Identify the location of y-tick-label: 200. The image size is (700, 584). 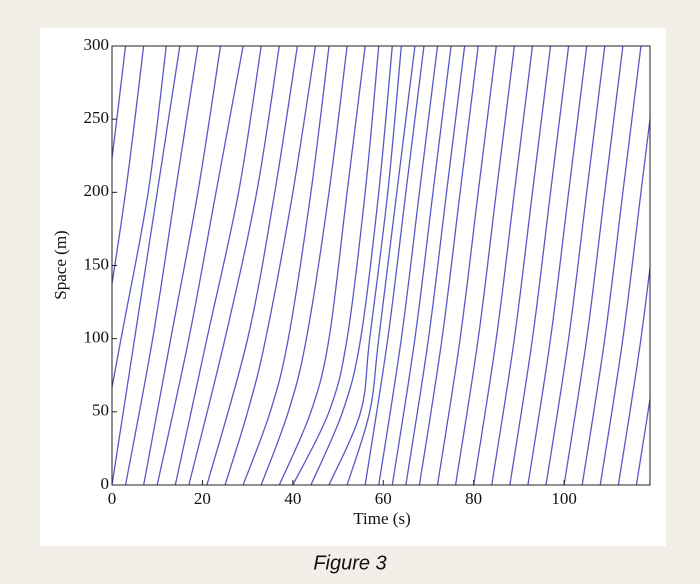
(97, 190).